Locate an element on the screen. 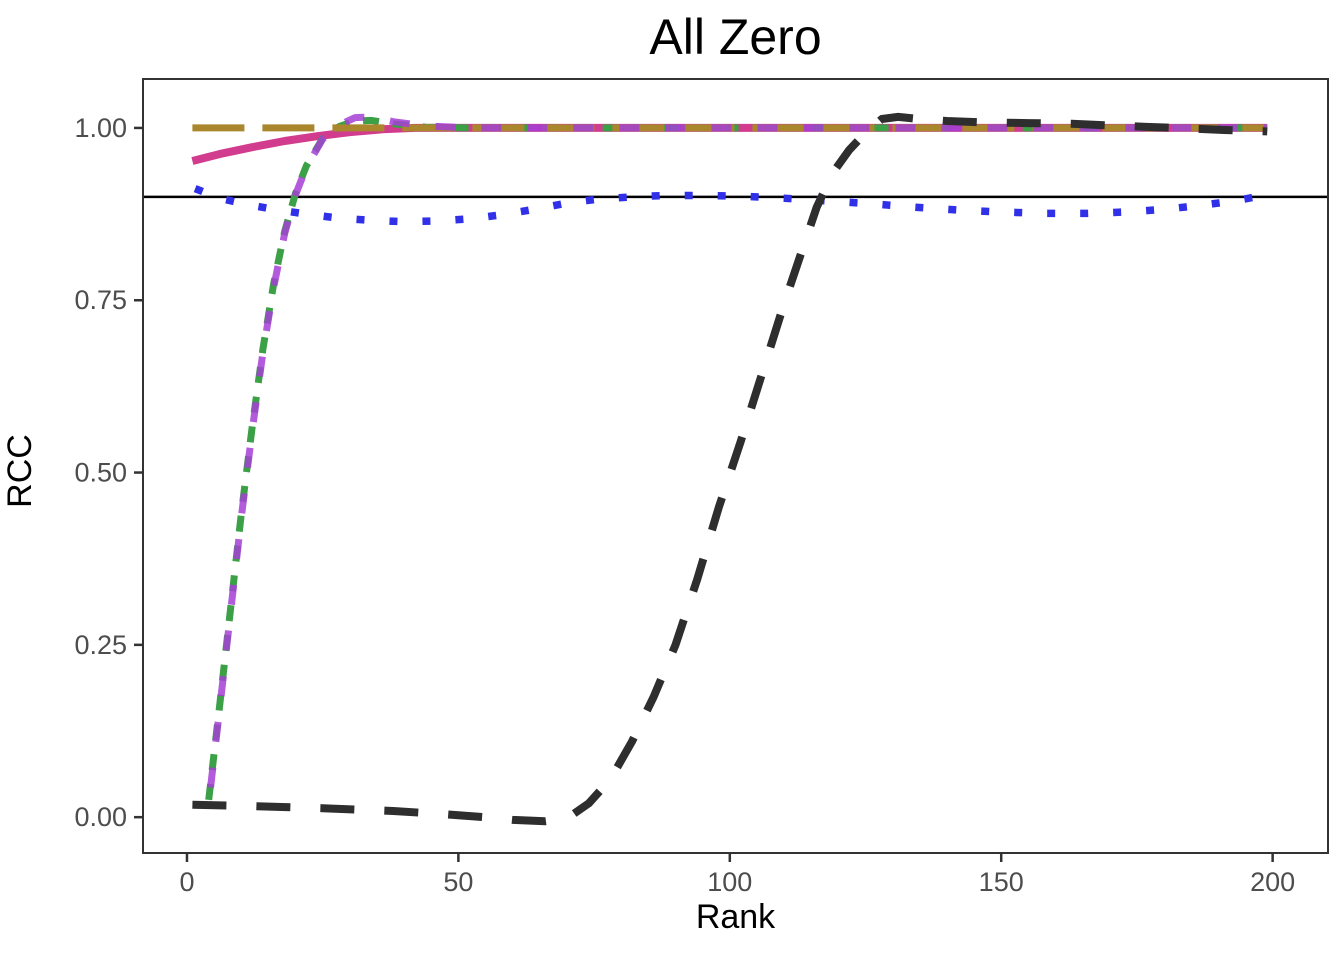 This screenshot has height=960, width=1344. series-solid-pink is located at coordinates (729, 144).